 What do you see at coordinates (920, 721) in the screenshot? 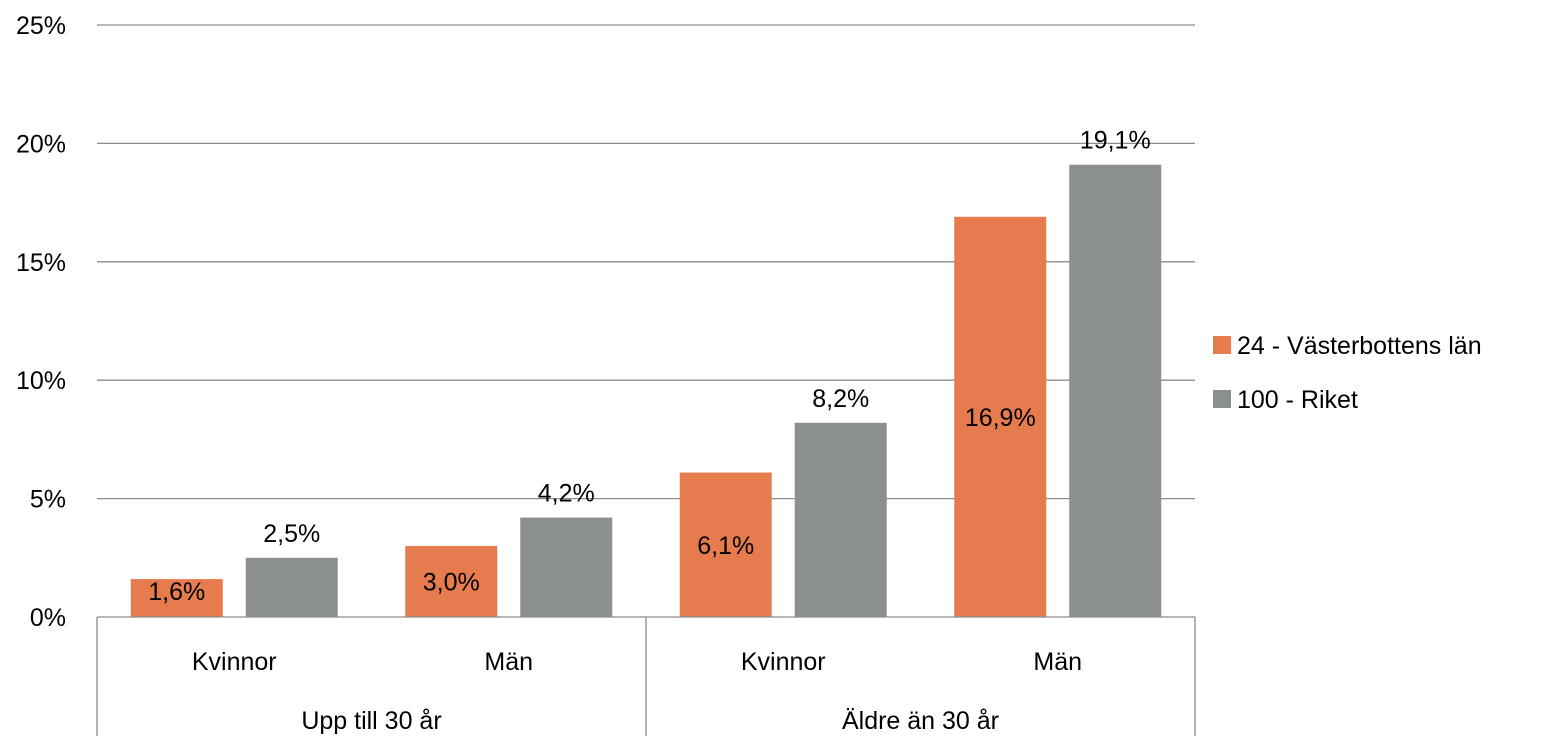
I see `x-group-label: Äldre än 30 år` at bounding box center [920, 721].